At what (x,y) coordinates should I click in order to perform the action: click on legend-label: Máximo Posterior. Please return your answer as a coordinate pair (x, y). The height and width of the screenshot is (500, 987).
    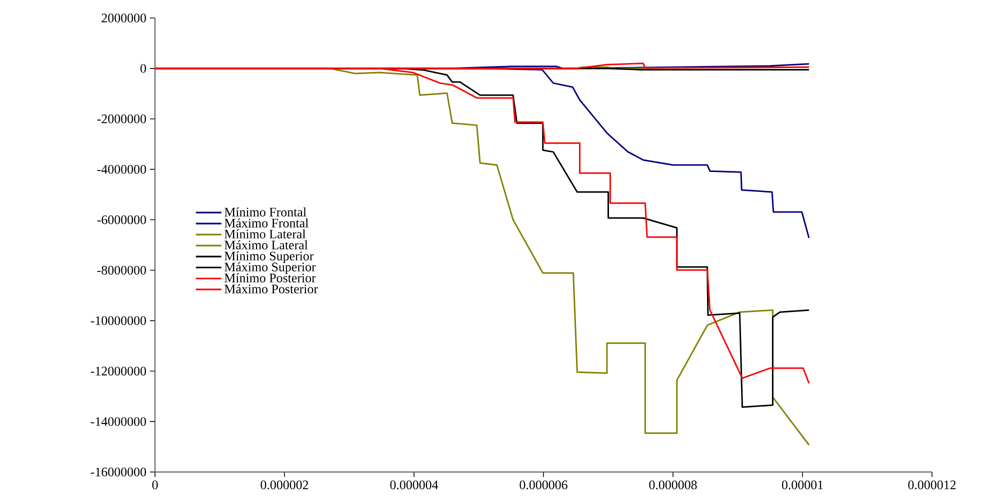
    Looking at the image, I should click on (271, 289).